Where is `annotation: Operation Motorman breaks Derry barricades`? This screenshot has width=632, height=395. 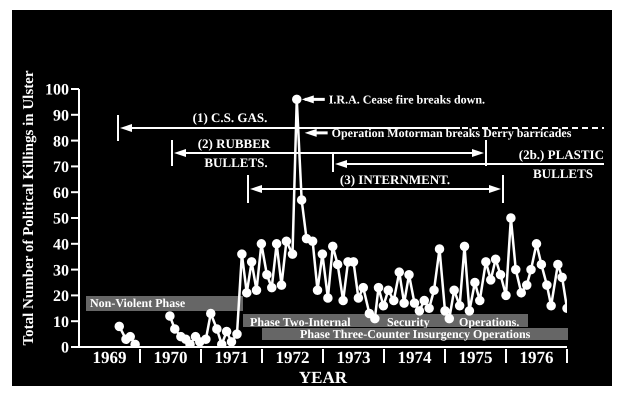
annotation: Operation Motorman breaks Derry barricades is located at coordinates (452, 133).